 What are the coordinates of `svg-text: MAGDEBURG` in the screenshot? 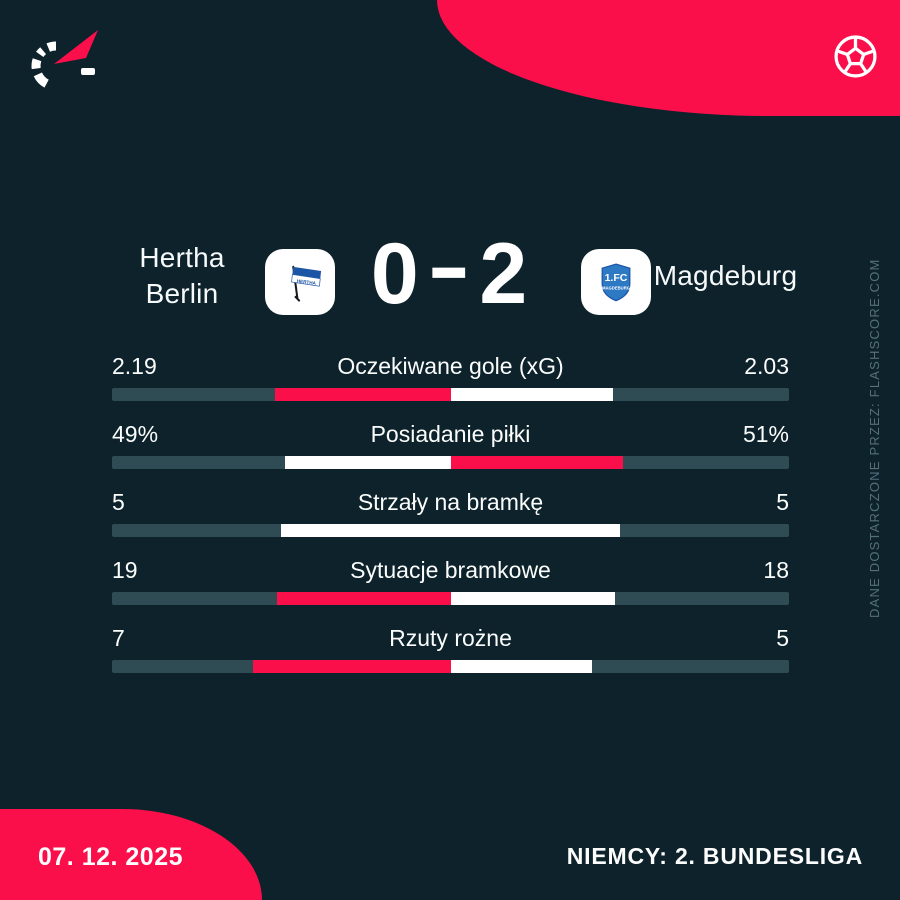 It's located at (616, 287).